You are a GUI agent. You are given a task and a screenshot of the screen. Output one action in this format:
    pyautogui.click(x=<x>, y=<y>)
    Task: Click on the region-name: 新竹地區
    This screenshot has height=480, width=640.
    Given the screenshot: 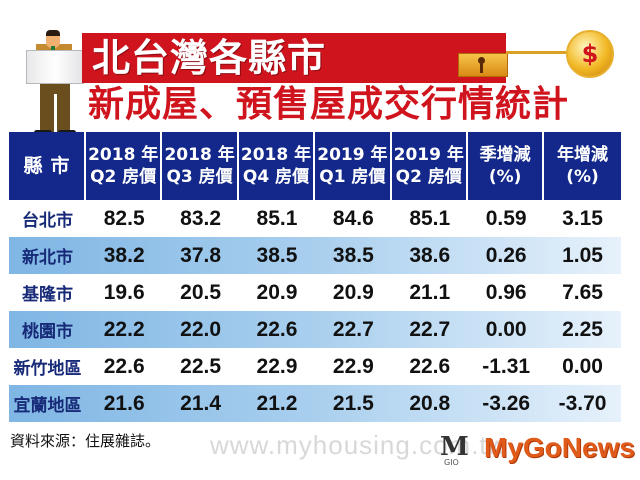 What is the action you would take?
    pyautogui.click(x=47, y=369)
    